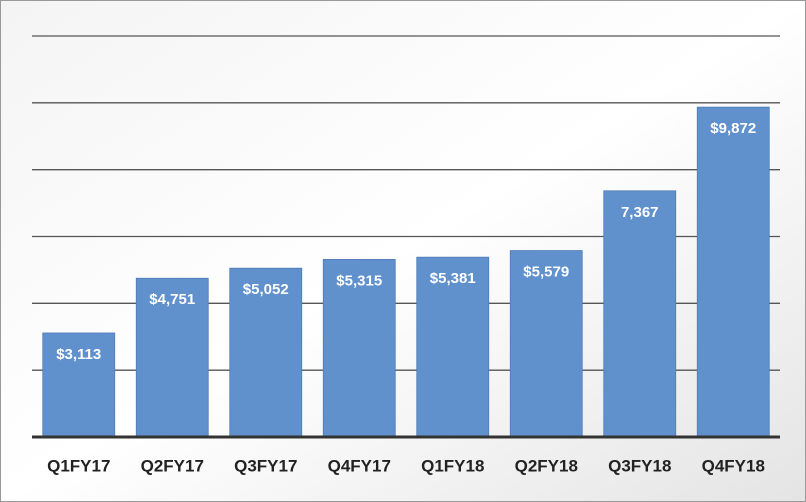 The image size is (806, 502). I want to click on x-tick-label: Q1FY17, so click(78, 465).